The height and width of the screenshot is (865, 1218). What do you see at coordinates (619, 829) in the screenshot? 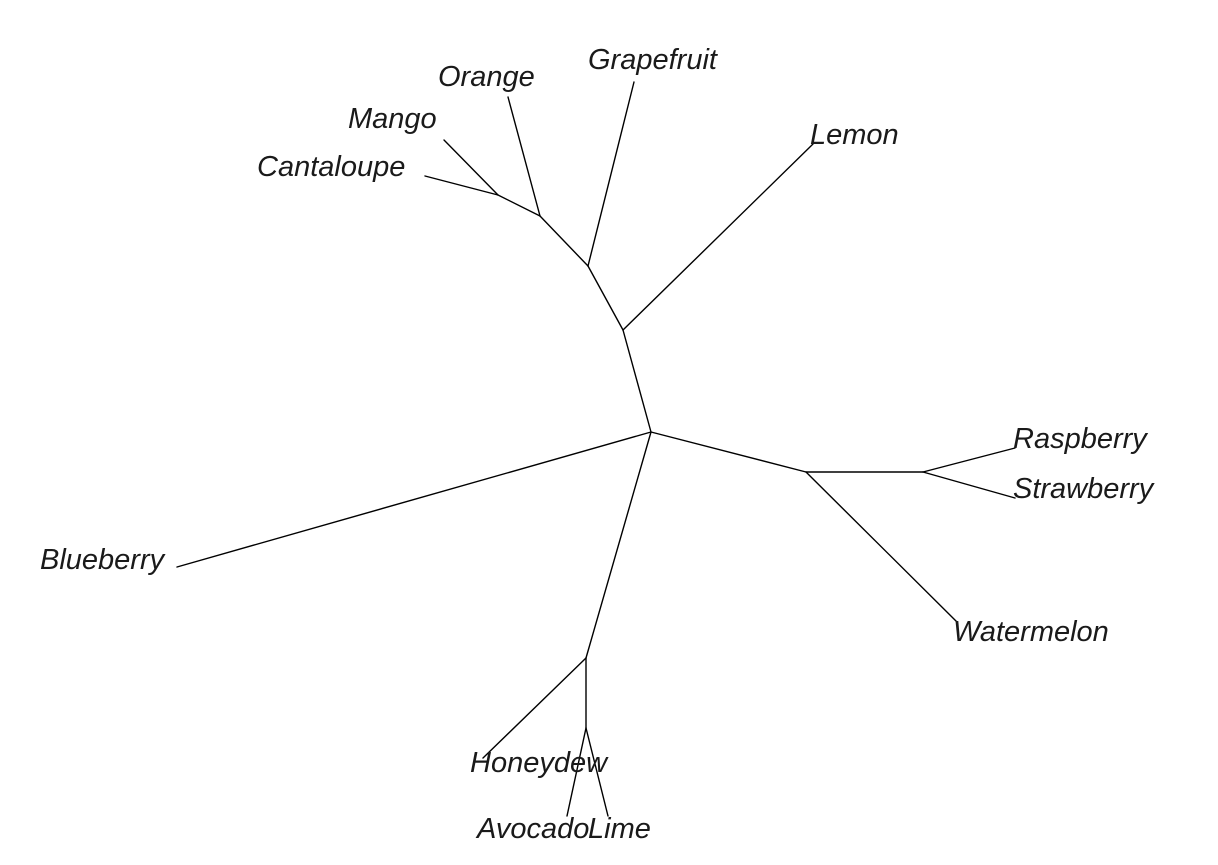
I see `tip-label-lime: Lime` at bounding box center [619, 829].